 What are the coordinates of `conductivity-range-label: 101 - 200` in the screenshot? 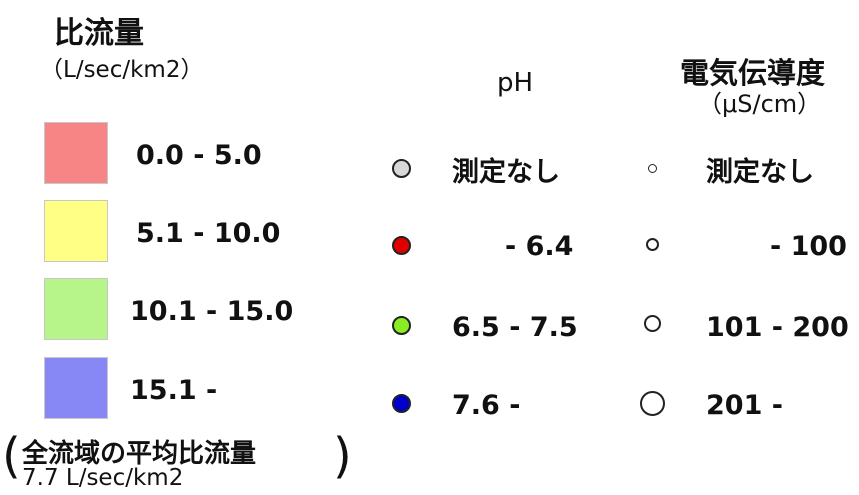 It's located at (777, 327).